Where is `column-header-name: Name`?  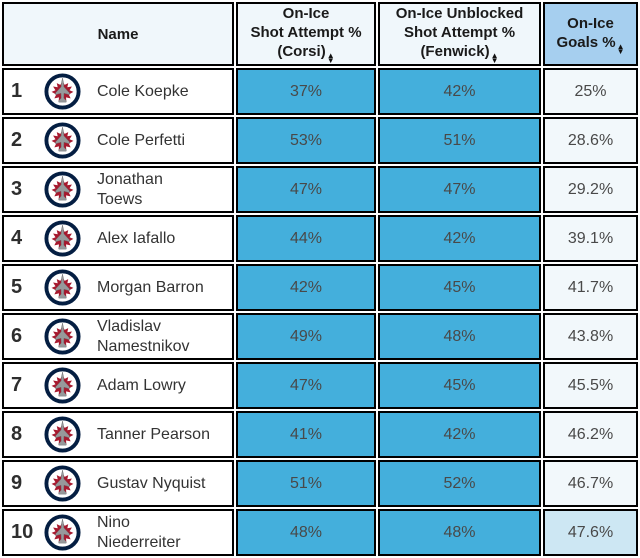
column-header-name: Name is located at coordinates (118, 34).